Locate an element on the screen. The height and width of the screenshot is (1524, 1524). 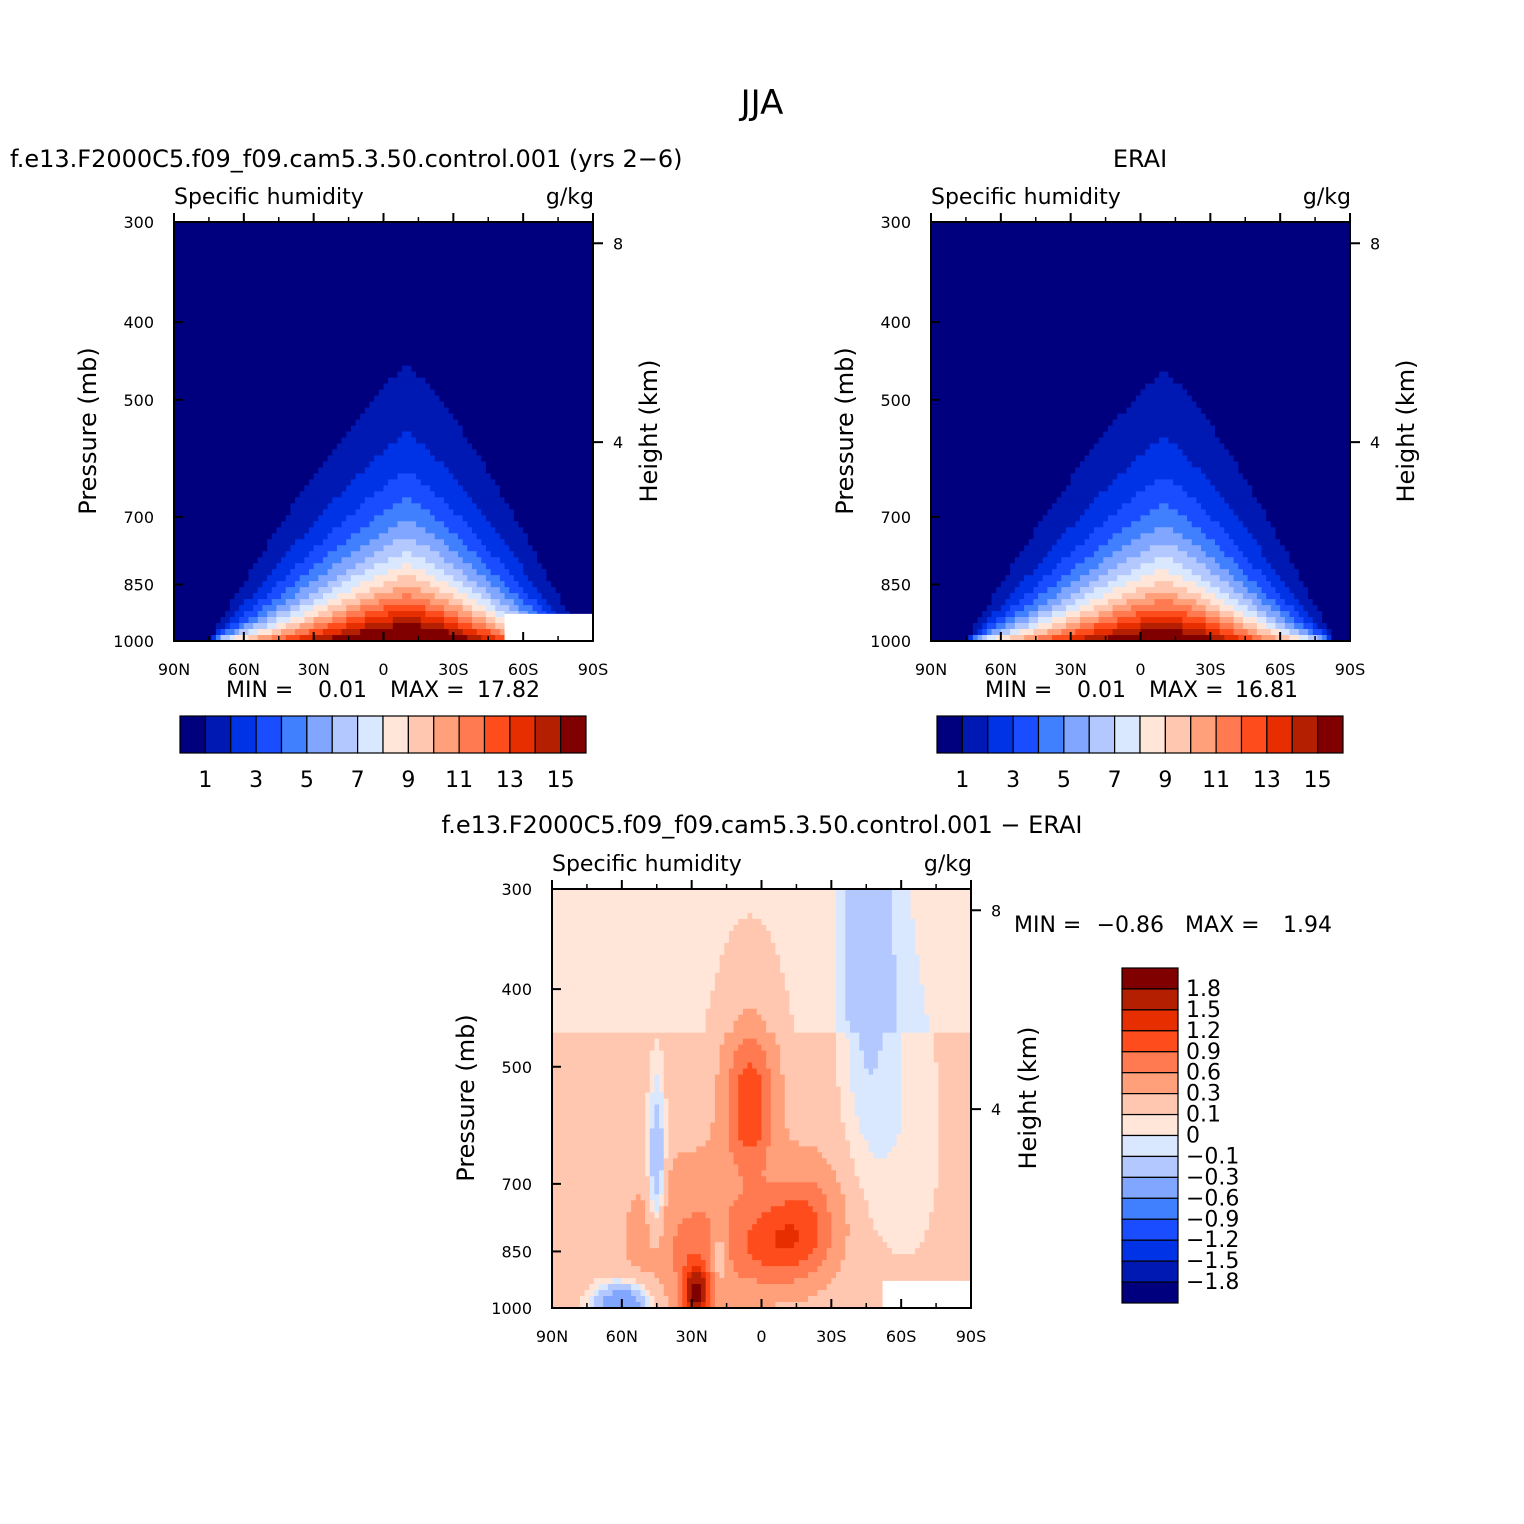
panel-obs-left-string: Specific humidity is located at coordinates (1026, 197).